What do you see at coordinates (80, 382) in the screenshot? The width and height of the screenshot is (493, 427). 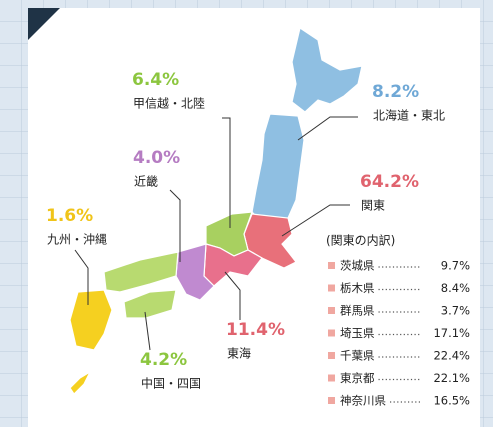 I see `okinawa` at bounding box center [80, 382].